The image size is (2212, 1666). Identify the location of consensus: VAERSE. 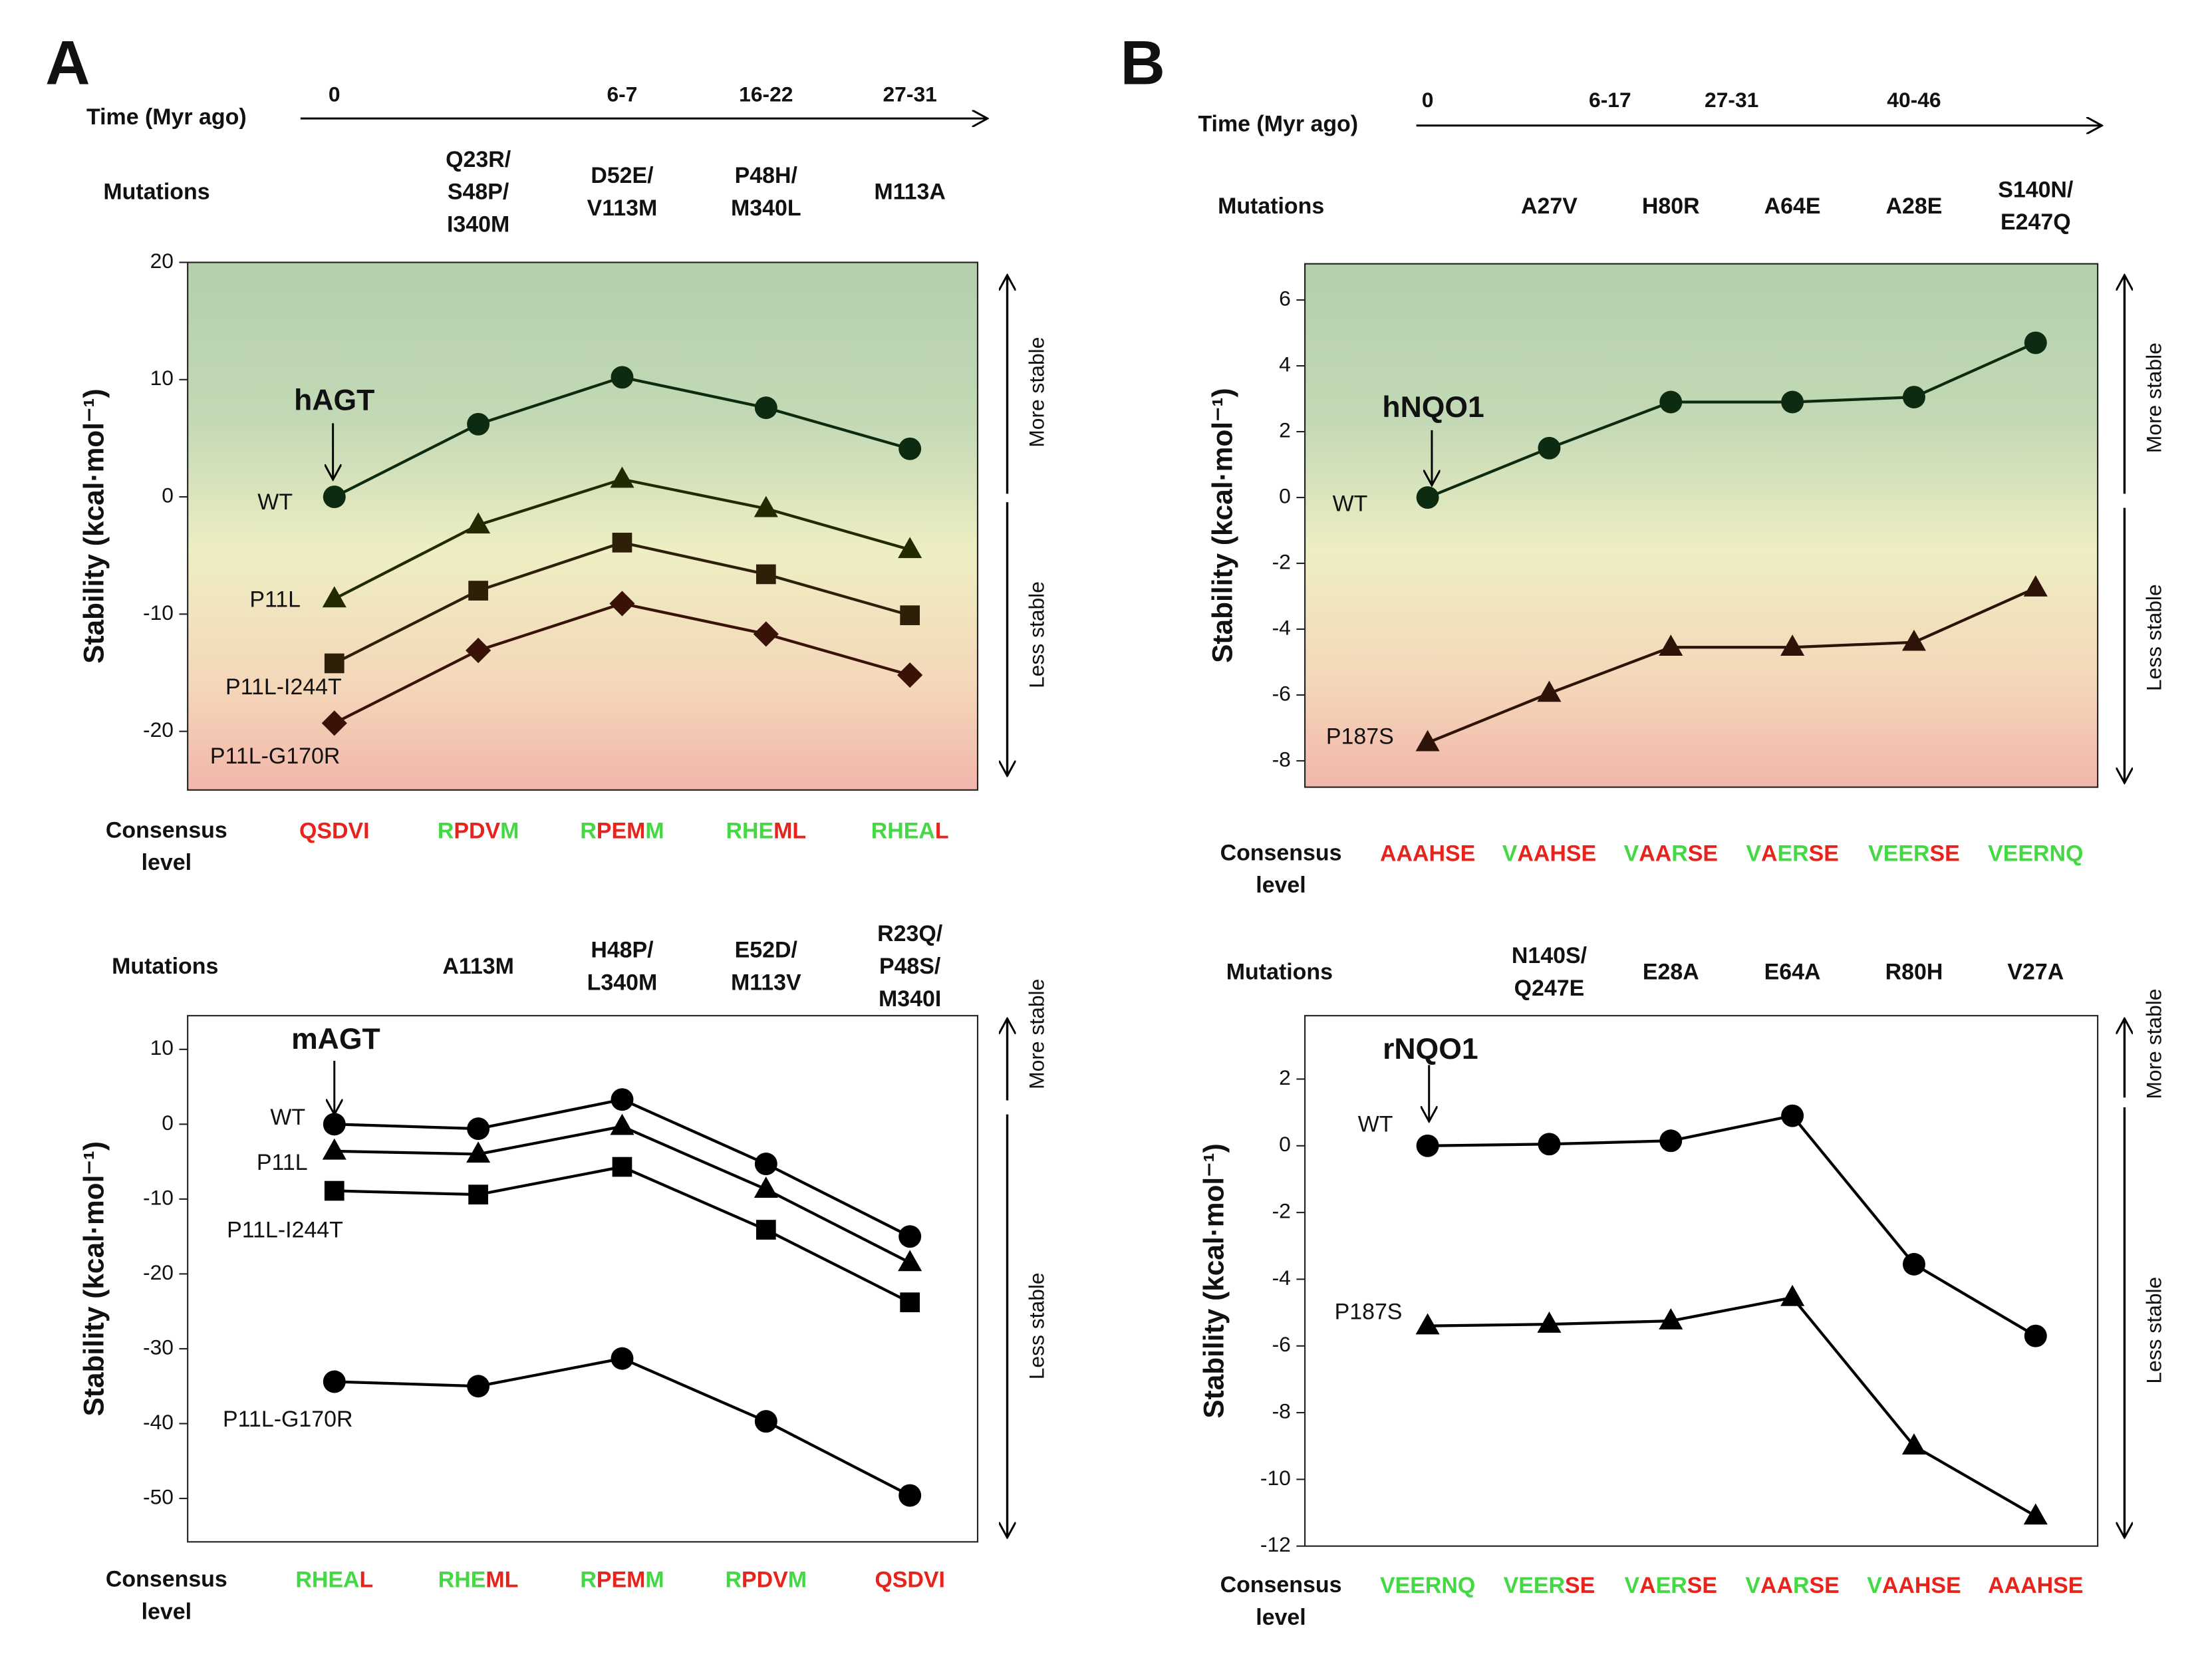
(1792, 854).